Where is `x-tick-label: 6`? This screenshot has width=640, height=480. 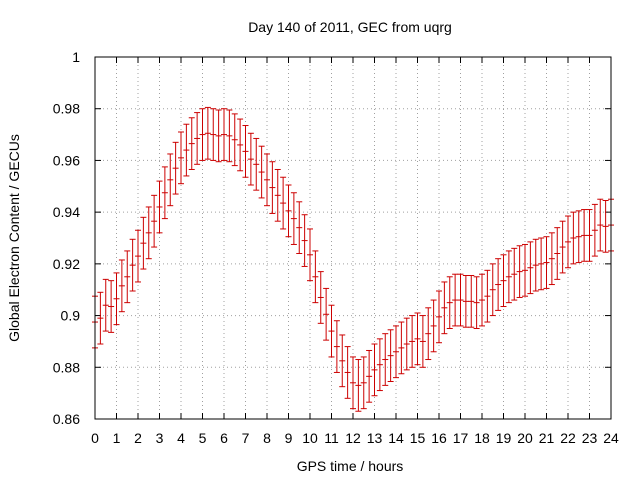 x-tick-label: 6 is located at coordinates (224, 438).